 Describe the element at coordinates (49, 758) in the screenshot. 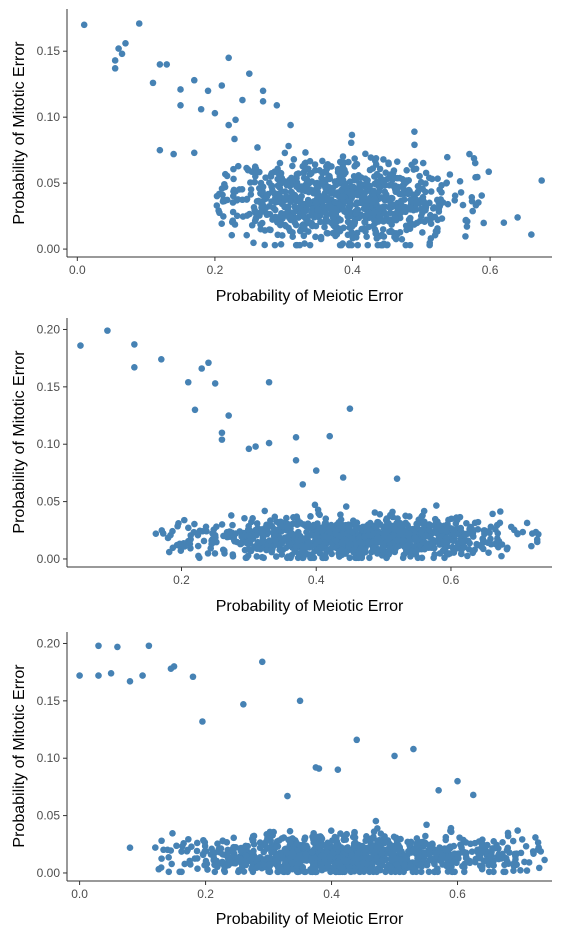

I see `y-tick-label: 0.10` at that location.